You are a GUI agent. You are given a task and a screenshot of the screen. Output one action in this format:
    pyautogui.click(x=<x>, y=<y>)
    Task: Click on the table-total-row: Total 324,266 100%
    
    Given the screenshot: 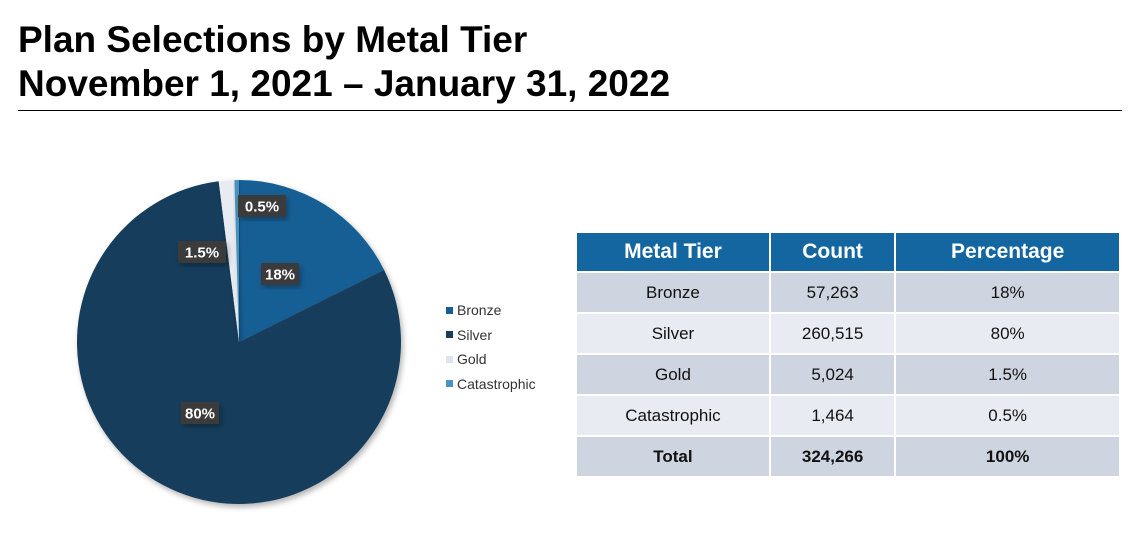 What is the action you would take?
    pyautogui.click(x=849, y=455)
    